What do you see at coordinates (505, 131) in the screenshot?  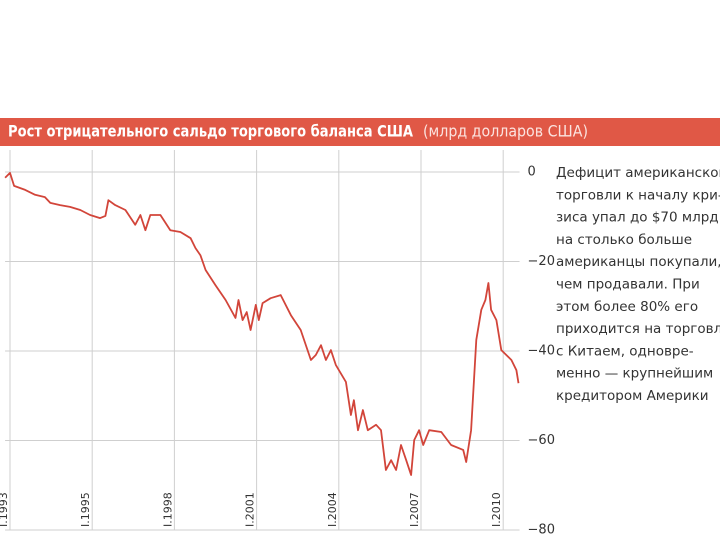 I see `chart-subtitle: (млрд долларов США)` at bounding box center [505, 131].